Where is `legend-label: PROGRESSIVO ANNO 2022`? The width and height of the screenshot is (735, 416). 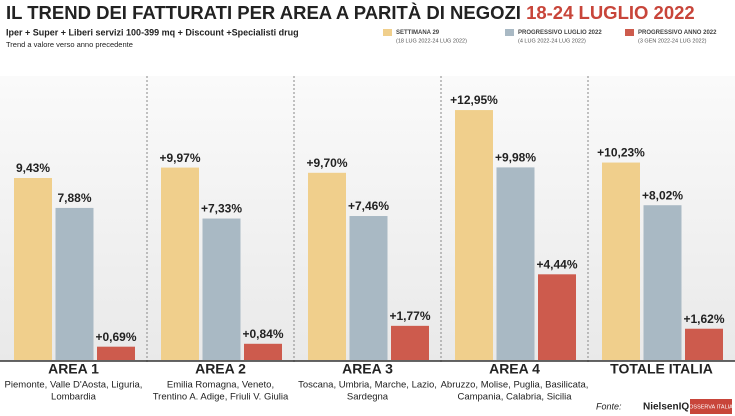
legend-label: PROGRESSIVO ANNO 2022 is located at coordinates (677, 33).